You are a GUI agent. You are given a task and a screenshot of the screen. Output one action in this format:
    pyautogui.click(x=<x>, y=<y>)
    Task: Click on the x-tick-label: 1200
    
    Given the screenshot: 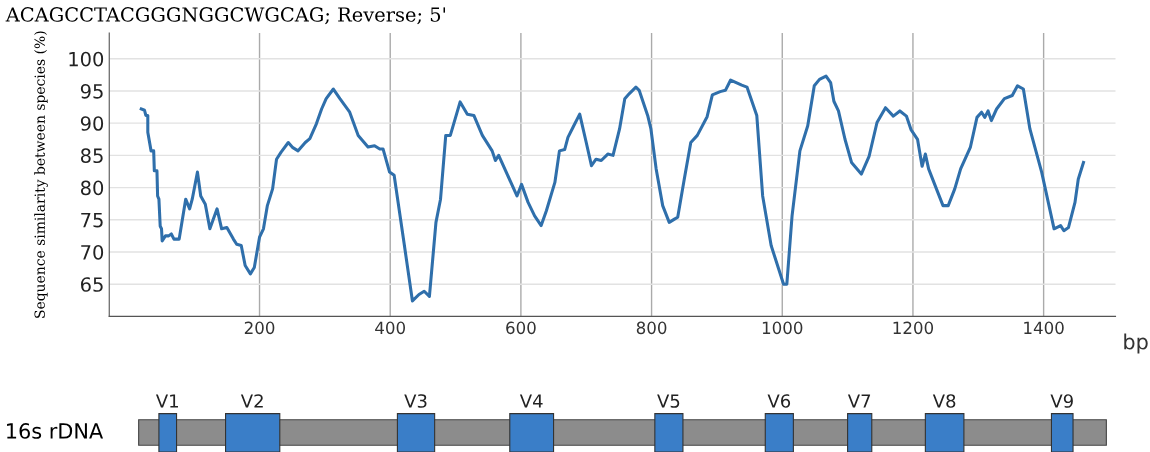 What is the action you would take?
    pyautogui.click(x=913, y=328)
    